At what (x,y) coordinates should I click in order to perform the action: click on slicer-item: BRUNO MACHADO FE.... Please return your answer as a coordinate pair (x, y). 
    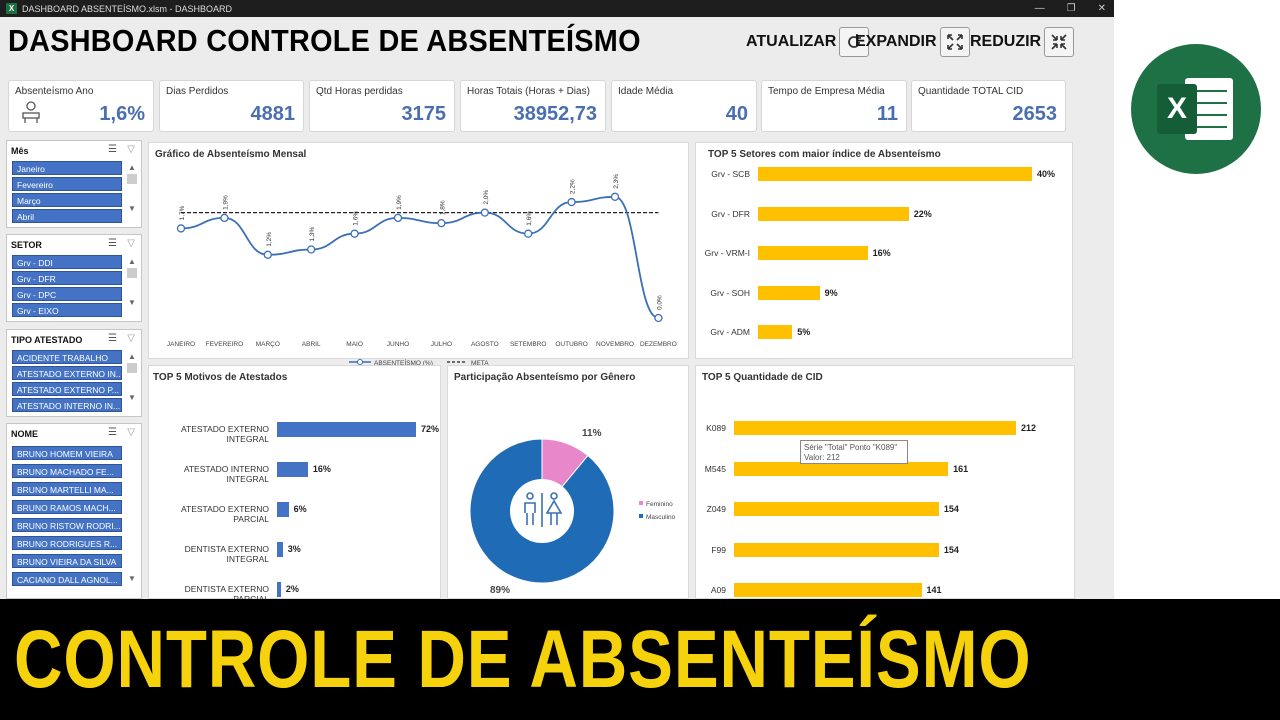
    Looking at the image, I should click on (67, 471).